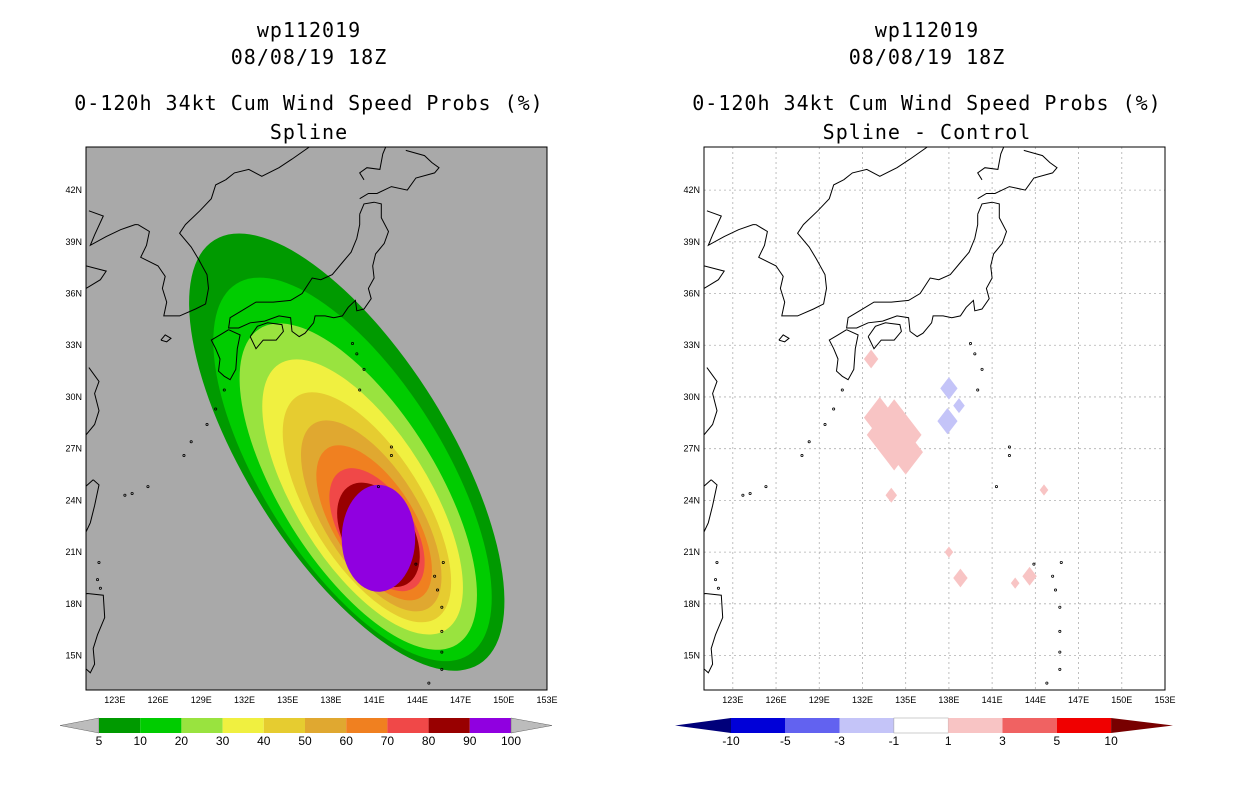 The width and height of the screenshot is (1236, 800). I want to click on x-tick-label: 141E, so click(374, 700).